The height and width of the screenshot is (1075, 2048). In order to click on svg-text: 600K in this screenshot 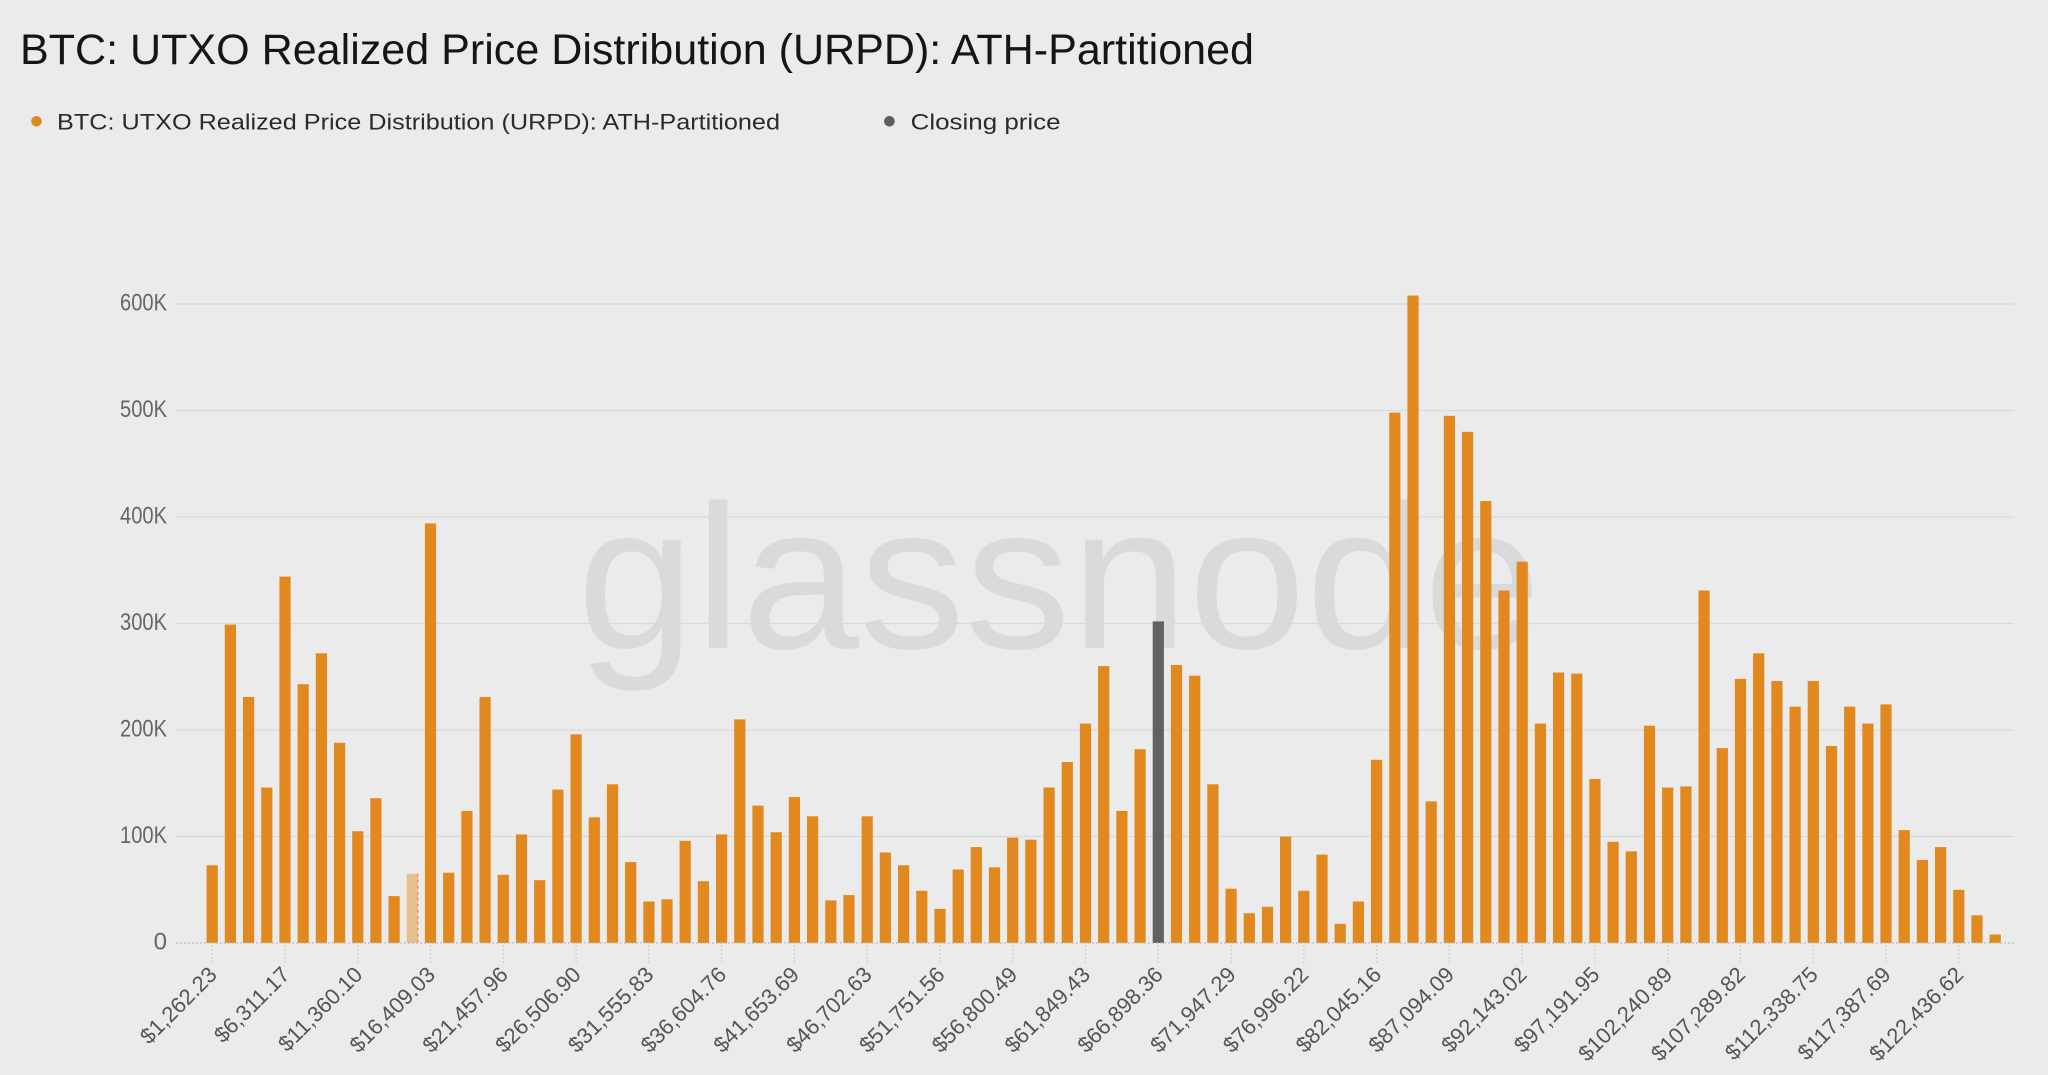, I will do `click(143, 303)`.